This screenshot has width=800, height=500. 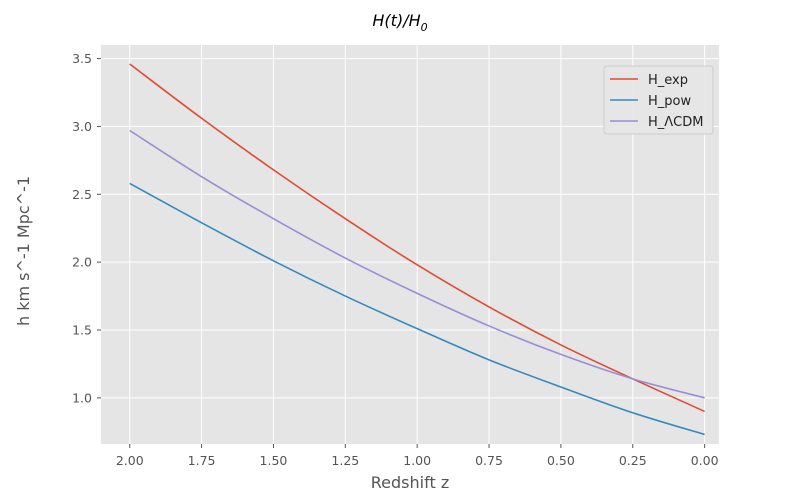 What do you see at coordinates (82, 126) in the screenshot?
I see `y-tick-label: 3.0` at bounding box center [82, 126].